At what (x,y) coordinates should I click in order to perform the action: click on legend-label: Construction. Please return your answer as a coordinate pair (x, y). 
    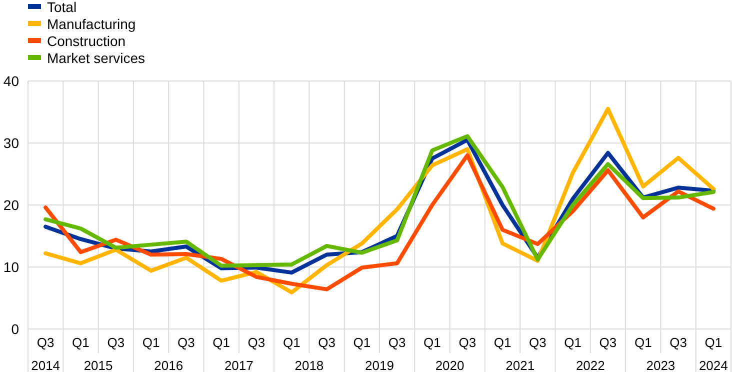
    Looking at the image, I should click on (86, 40).